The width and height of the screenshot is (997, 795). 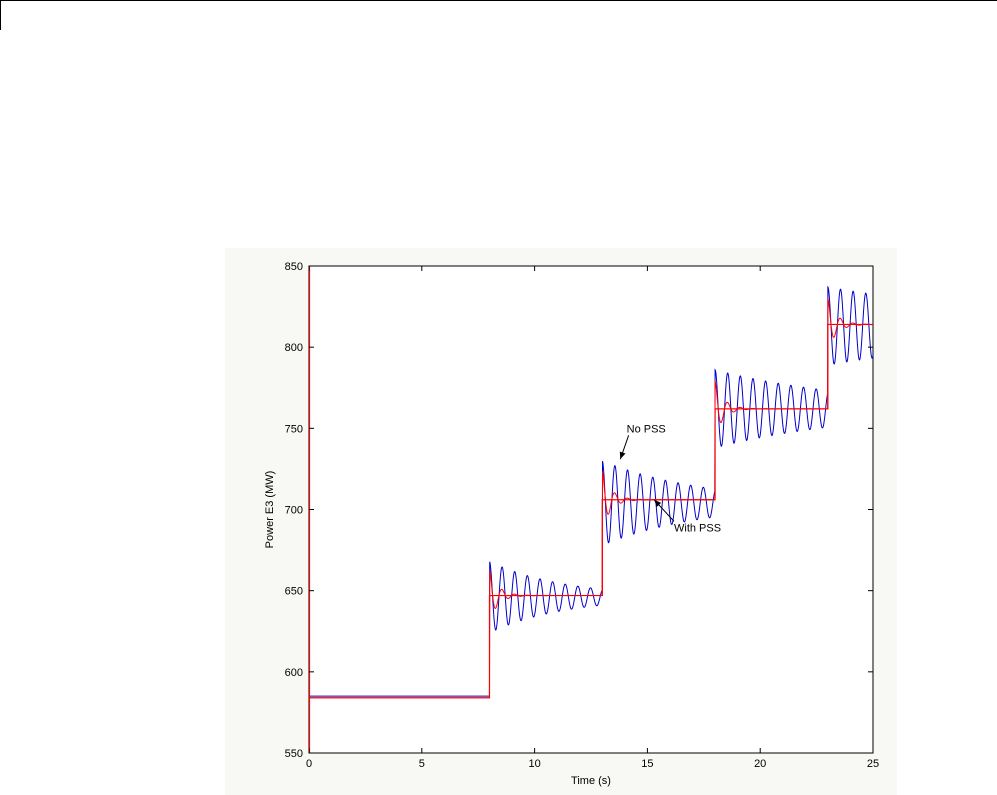 What do you see at coordinates (294, 592) in the screenshot?
I see `y-tick-label: 650` at bounding box center [294, 592].